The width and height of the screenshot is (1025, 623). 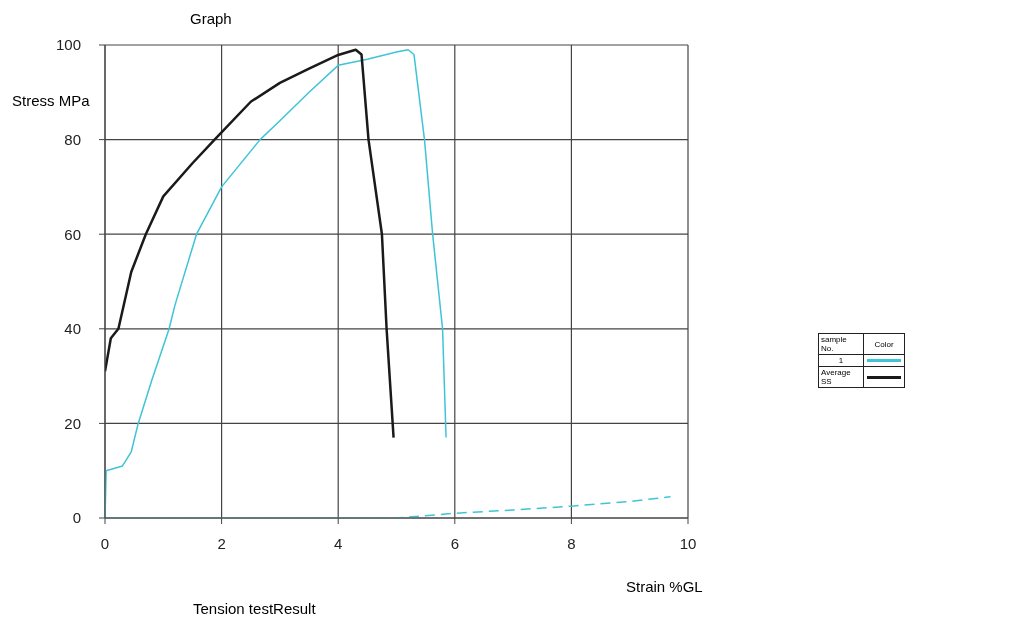 I want to click on x-tick-label: 0, so click(x=105, y=543).